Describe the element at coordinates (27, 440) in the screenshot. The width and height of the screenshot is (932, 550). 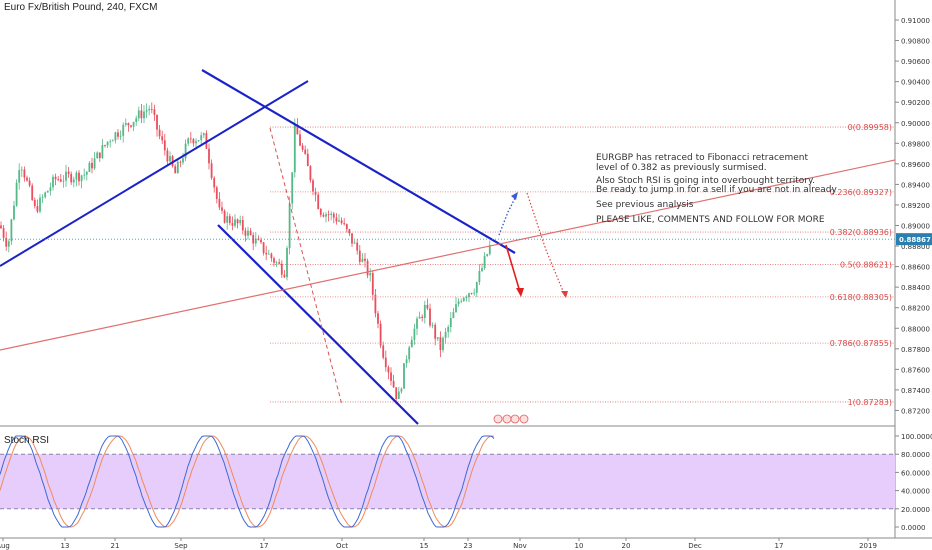
I see `stoch-rsi-label: Stoch RSI` at that location.